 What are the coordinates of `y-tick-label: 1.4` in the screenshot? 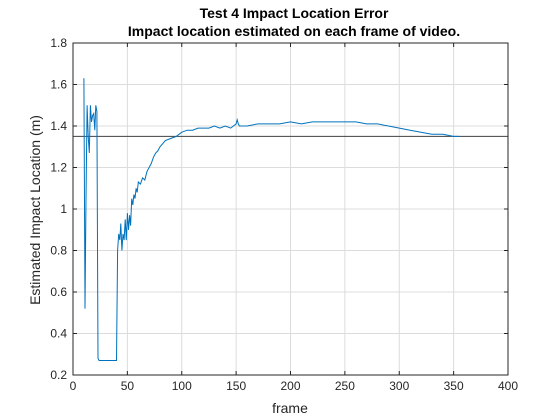 It's located at (58, 126).